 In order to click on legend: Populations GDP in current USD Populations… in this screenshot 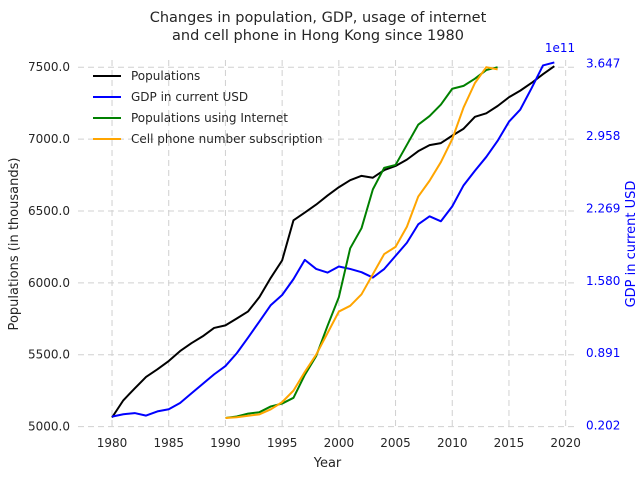, I will do `click(207, 107)`.